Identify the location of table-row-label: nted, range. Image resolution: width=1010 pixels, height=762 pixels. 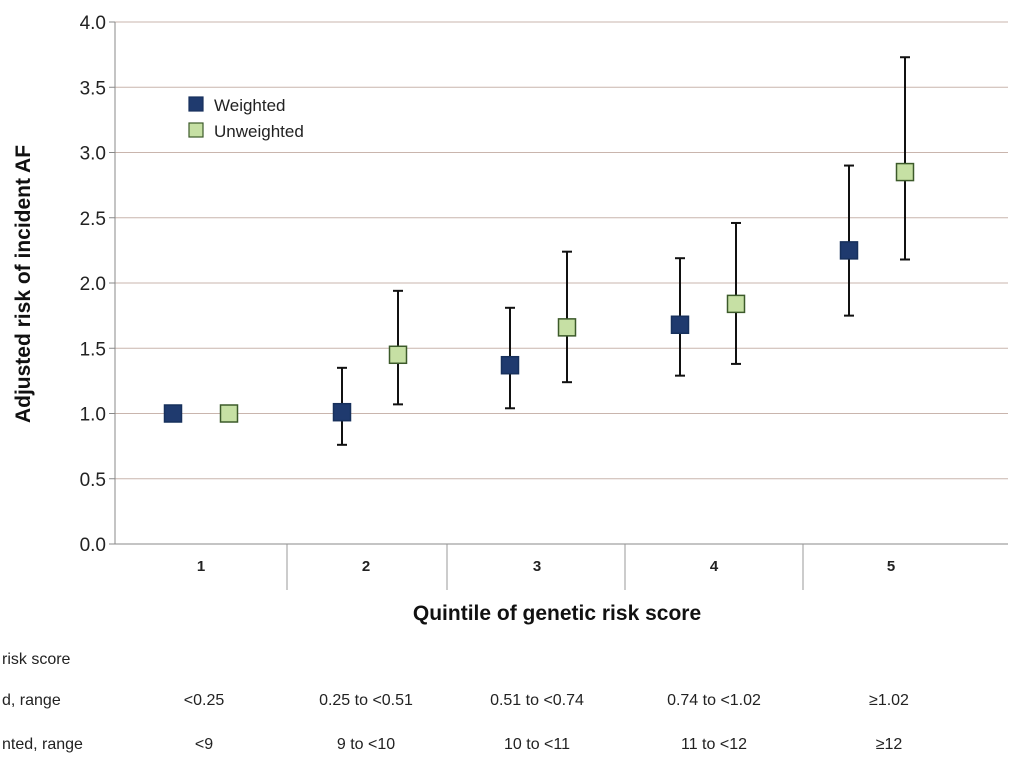
(42, 744).